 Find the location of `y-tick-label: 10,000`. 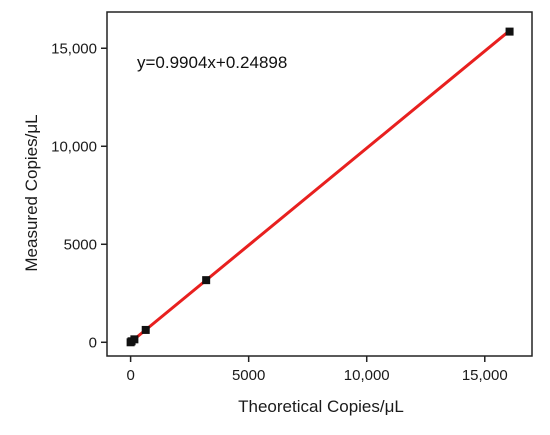

y-tick-label: 10,000 is located at coordinates (74, 146).